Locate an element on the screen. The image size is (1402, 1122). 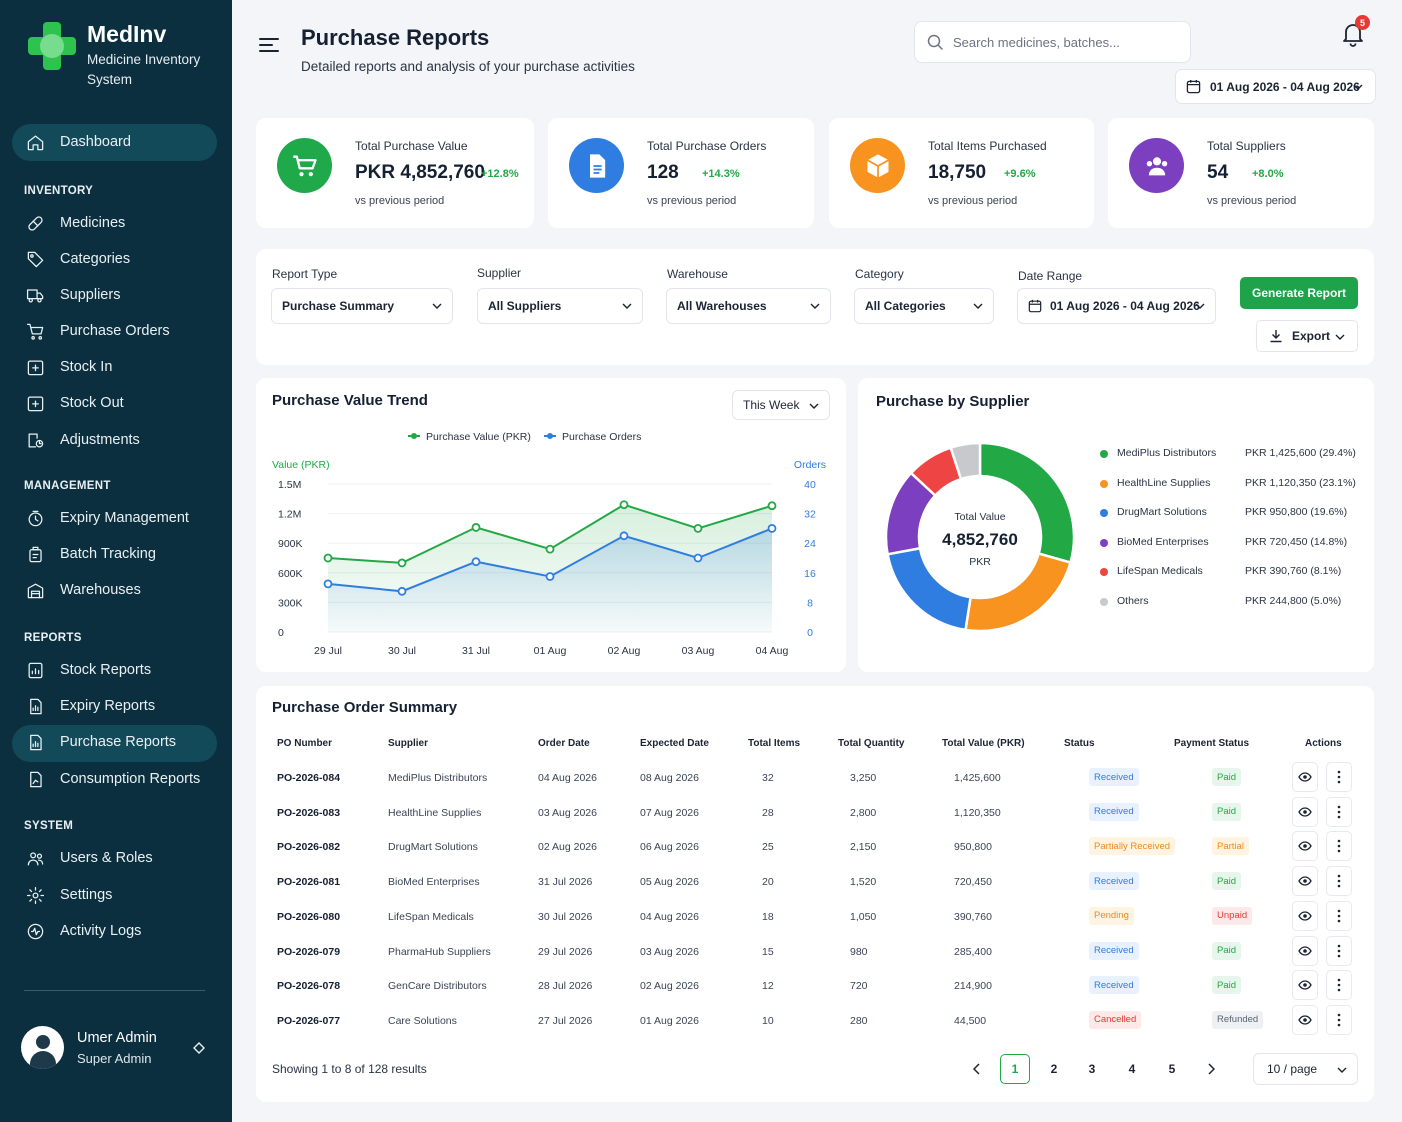
search-input is located at coordinates (1063, 42).